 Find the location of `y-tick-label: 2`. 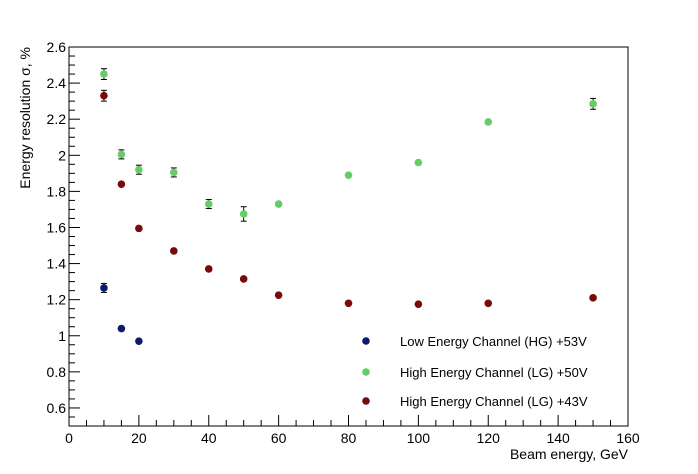

y-tick-label: 2 is located at coordinates (62, 155).